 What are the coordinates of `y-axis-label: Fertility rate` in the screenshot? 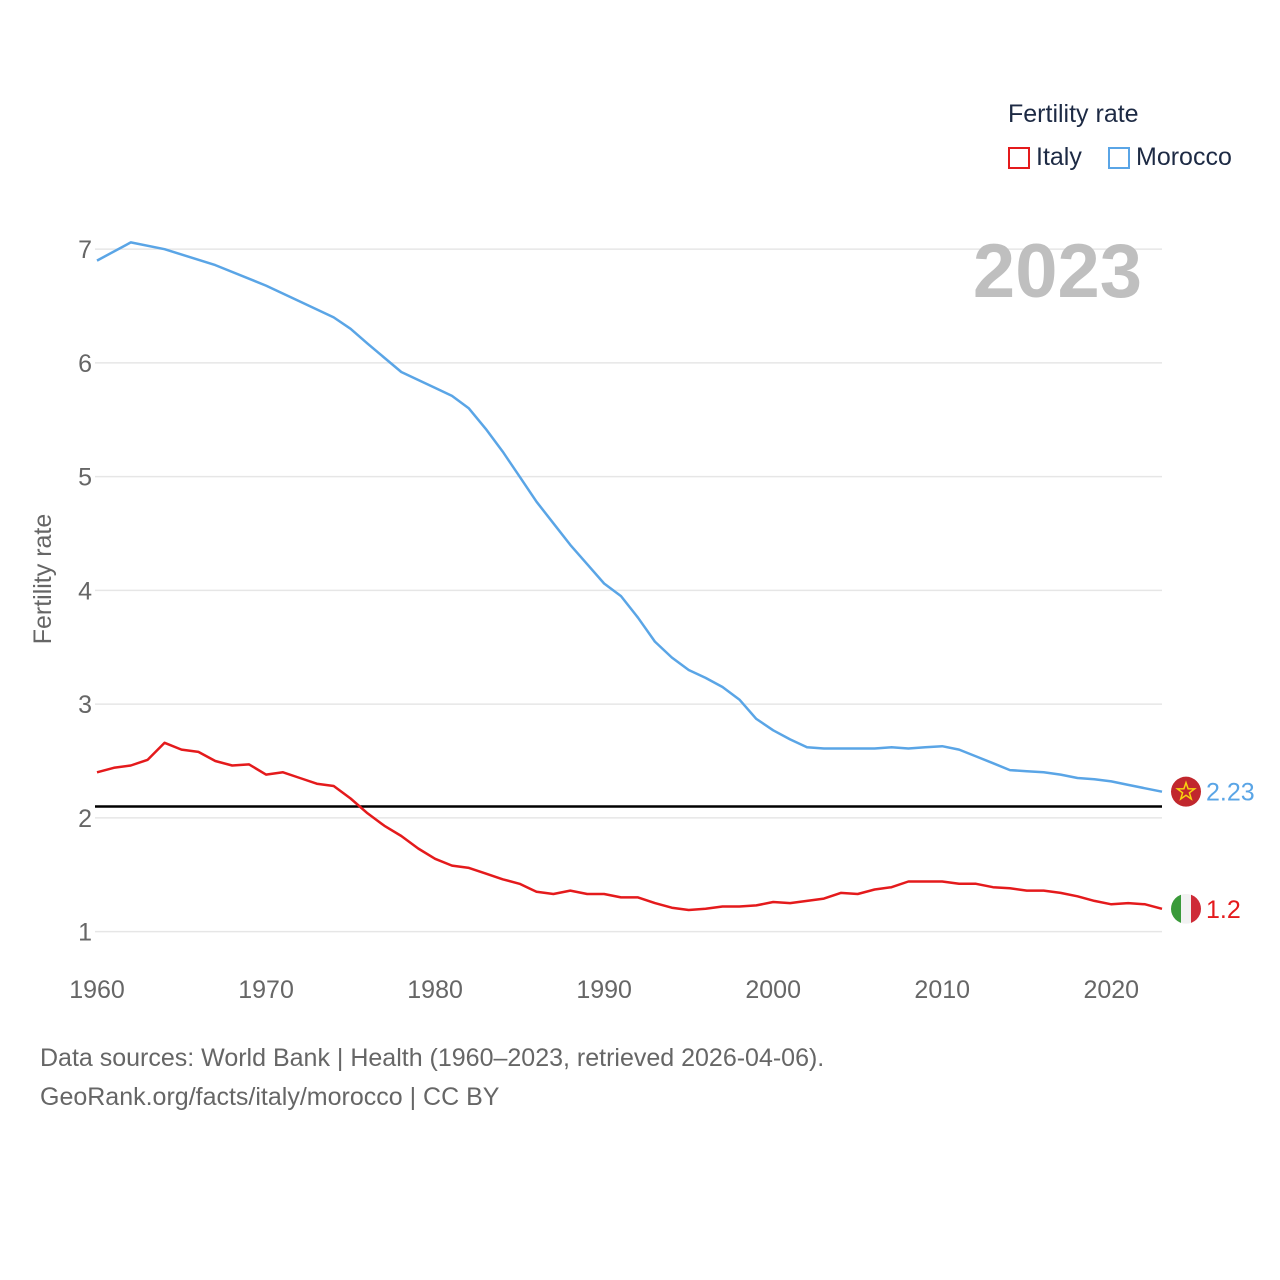 It's located at (43, 579).